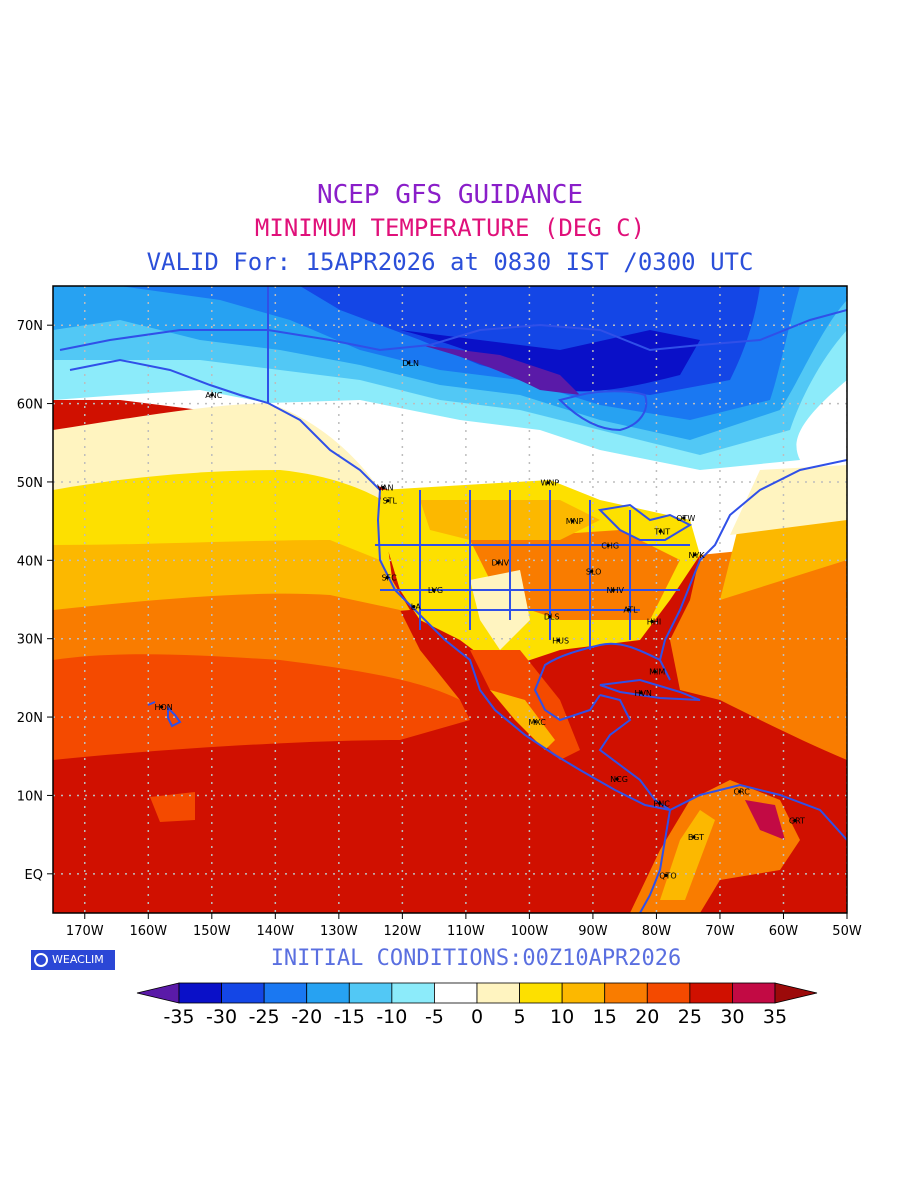 This screenshot has width=900, height=1200. Describe the element at coordinates (657, 931) in the screenshot. I see `lon-label: 80W` at that location.